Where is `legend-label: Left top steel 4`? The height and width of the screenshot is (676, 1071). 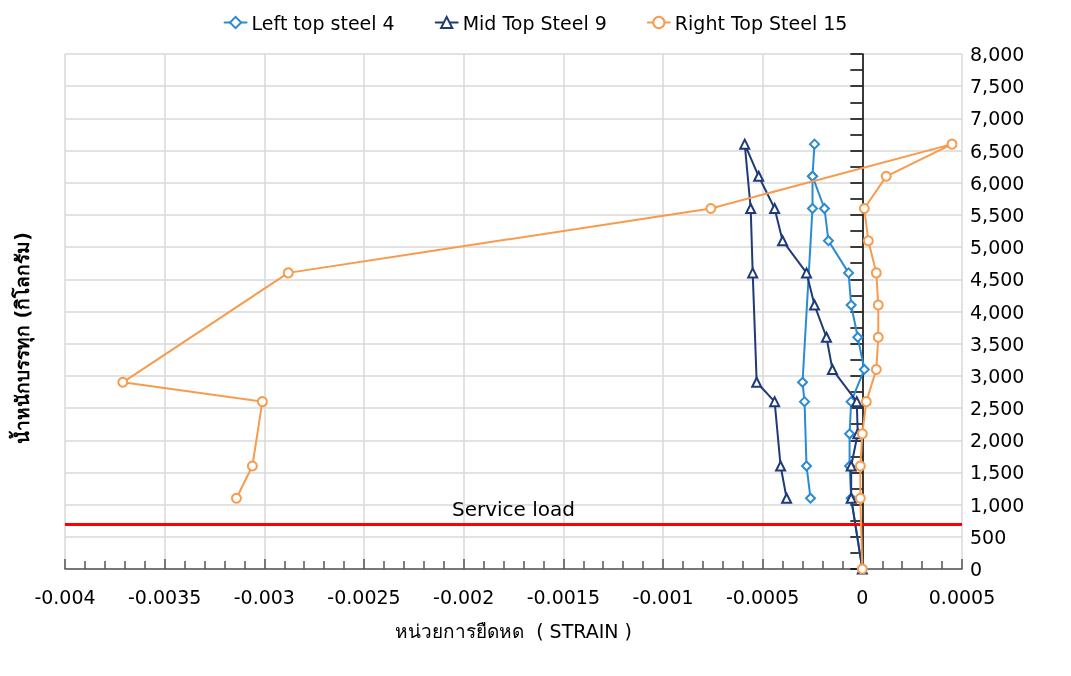
legend-label: Left top steel 4 is located at coordinates (323, 22).